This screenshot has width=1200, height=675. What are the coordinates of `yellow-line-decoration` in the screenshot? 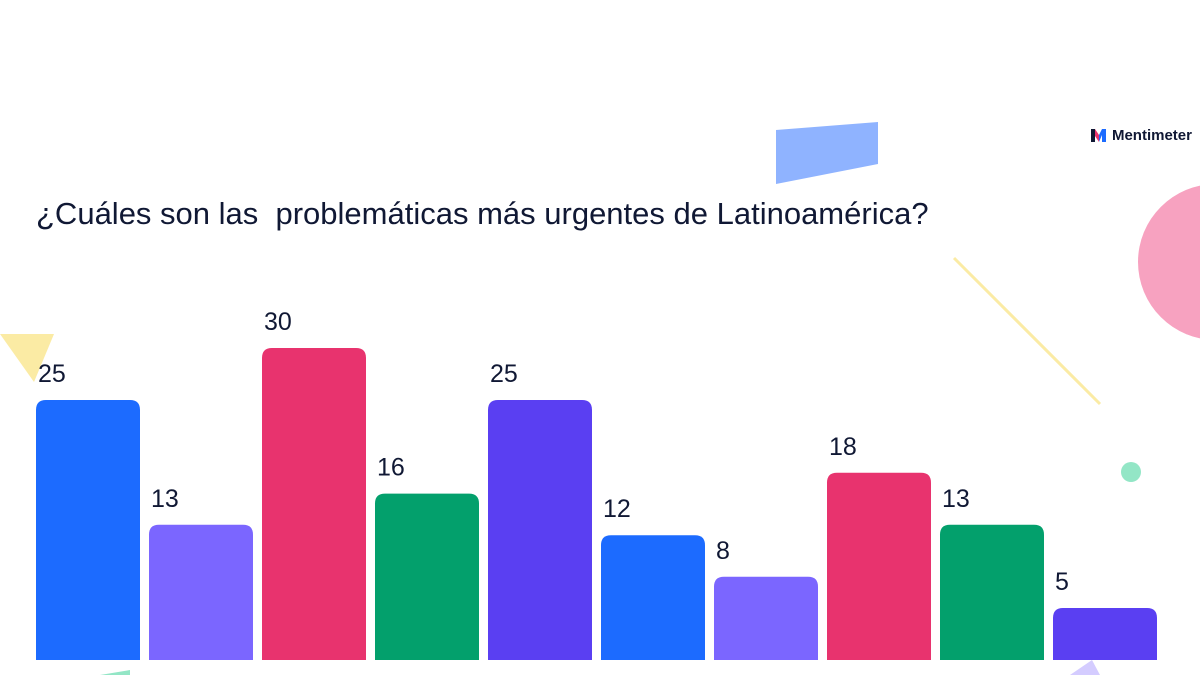 It's located at (1027, 331).